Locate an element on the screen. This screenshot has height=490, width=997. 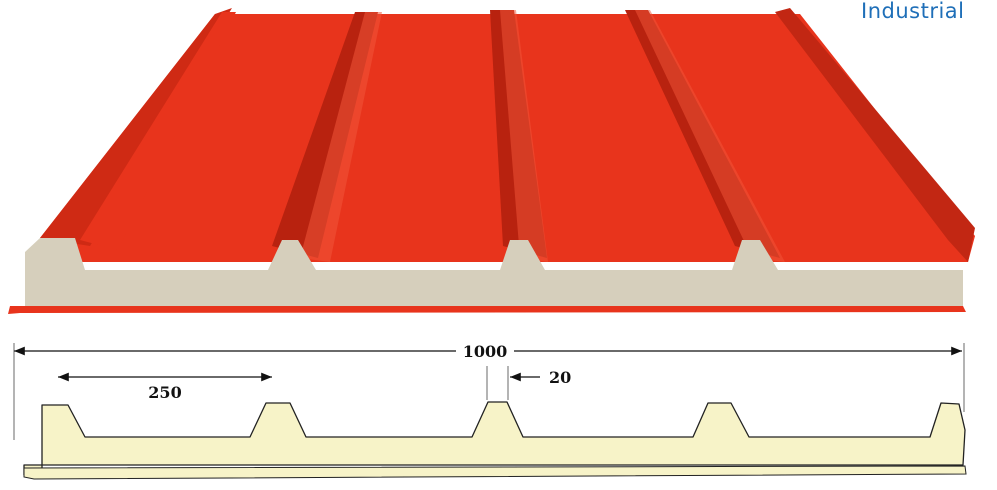
rib-pitch-label: 250 is located at coordinates (164, 392).